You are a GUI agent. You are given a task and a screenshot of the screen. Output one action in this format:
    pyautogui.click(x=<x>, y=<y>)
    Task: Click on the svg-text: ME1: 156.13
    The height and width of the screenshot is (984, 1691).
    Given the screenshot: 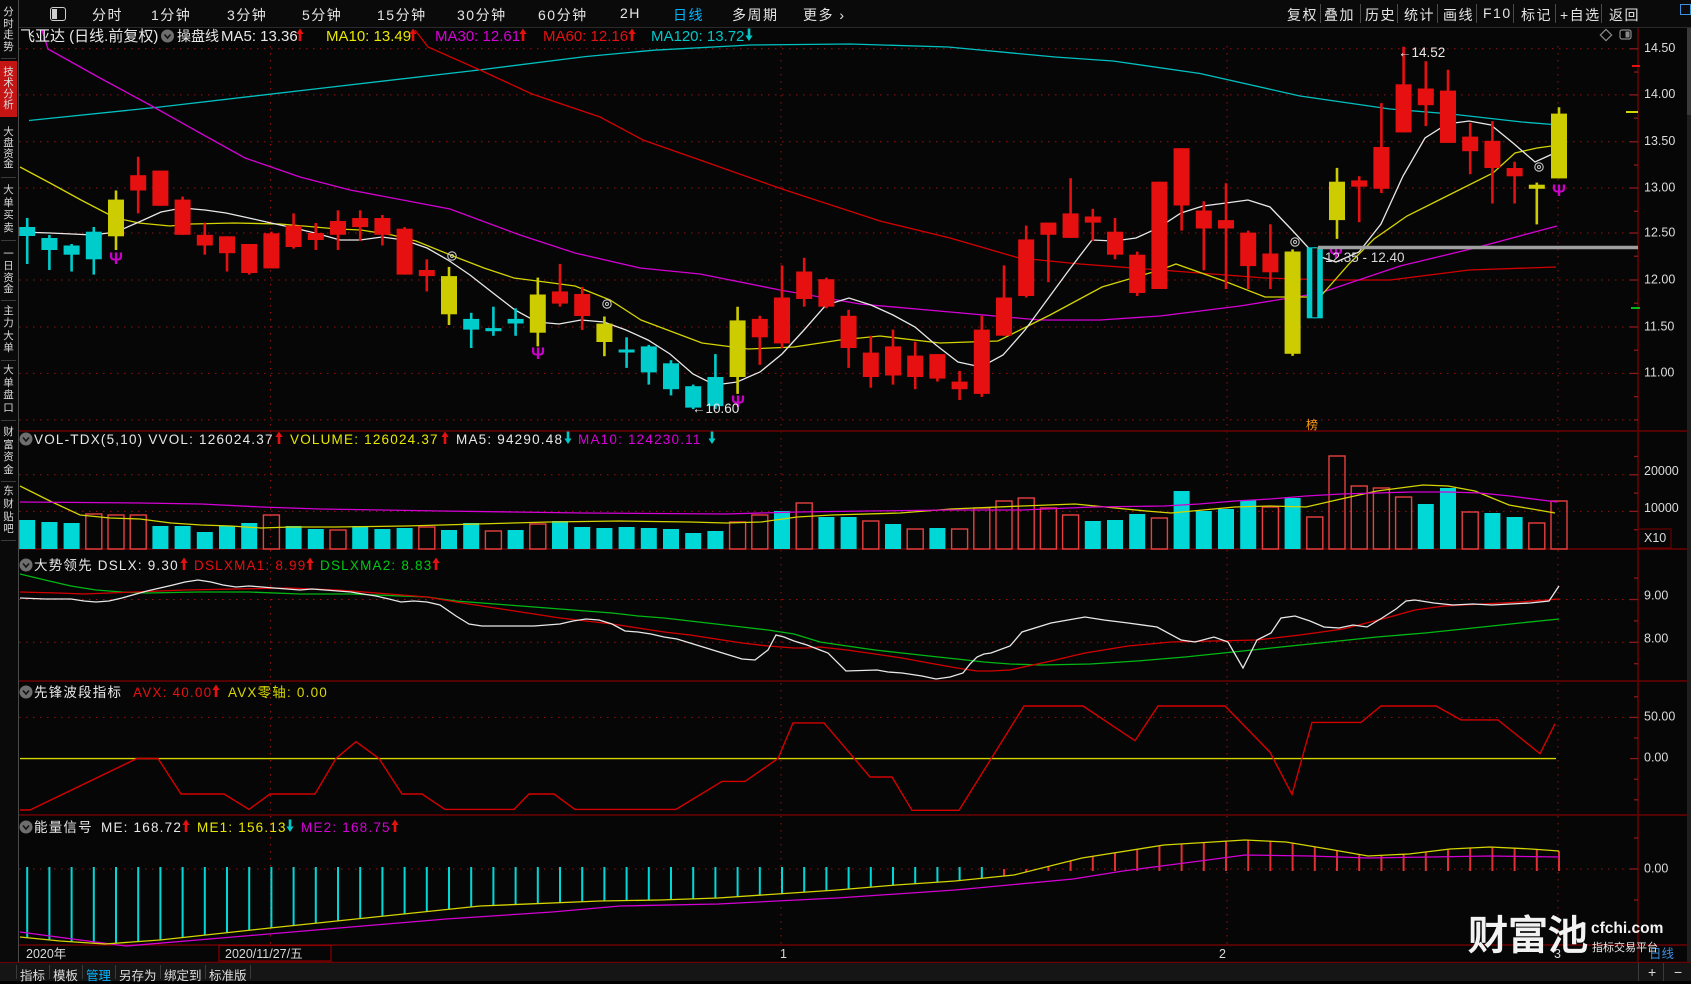 What is the action you would take?
    pyautogui.click(x=242, y=827)
    